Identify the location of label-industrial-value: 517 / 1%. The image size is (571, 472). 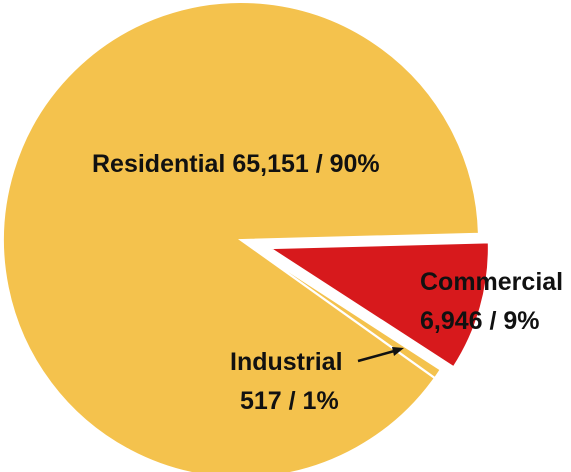
(289, 401).